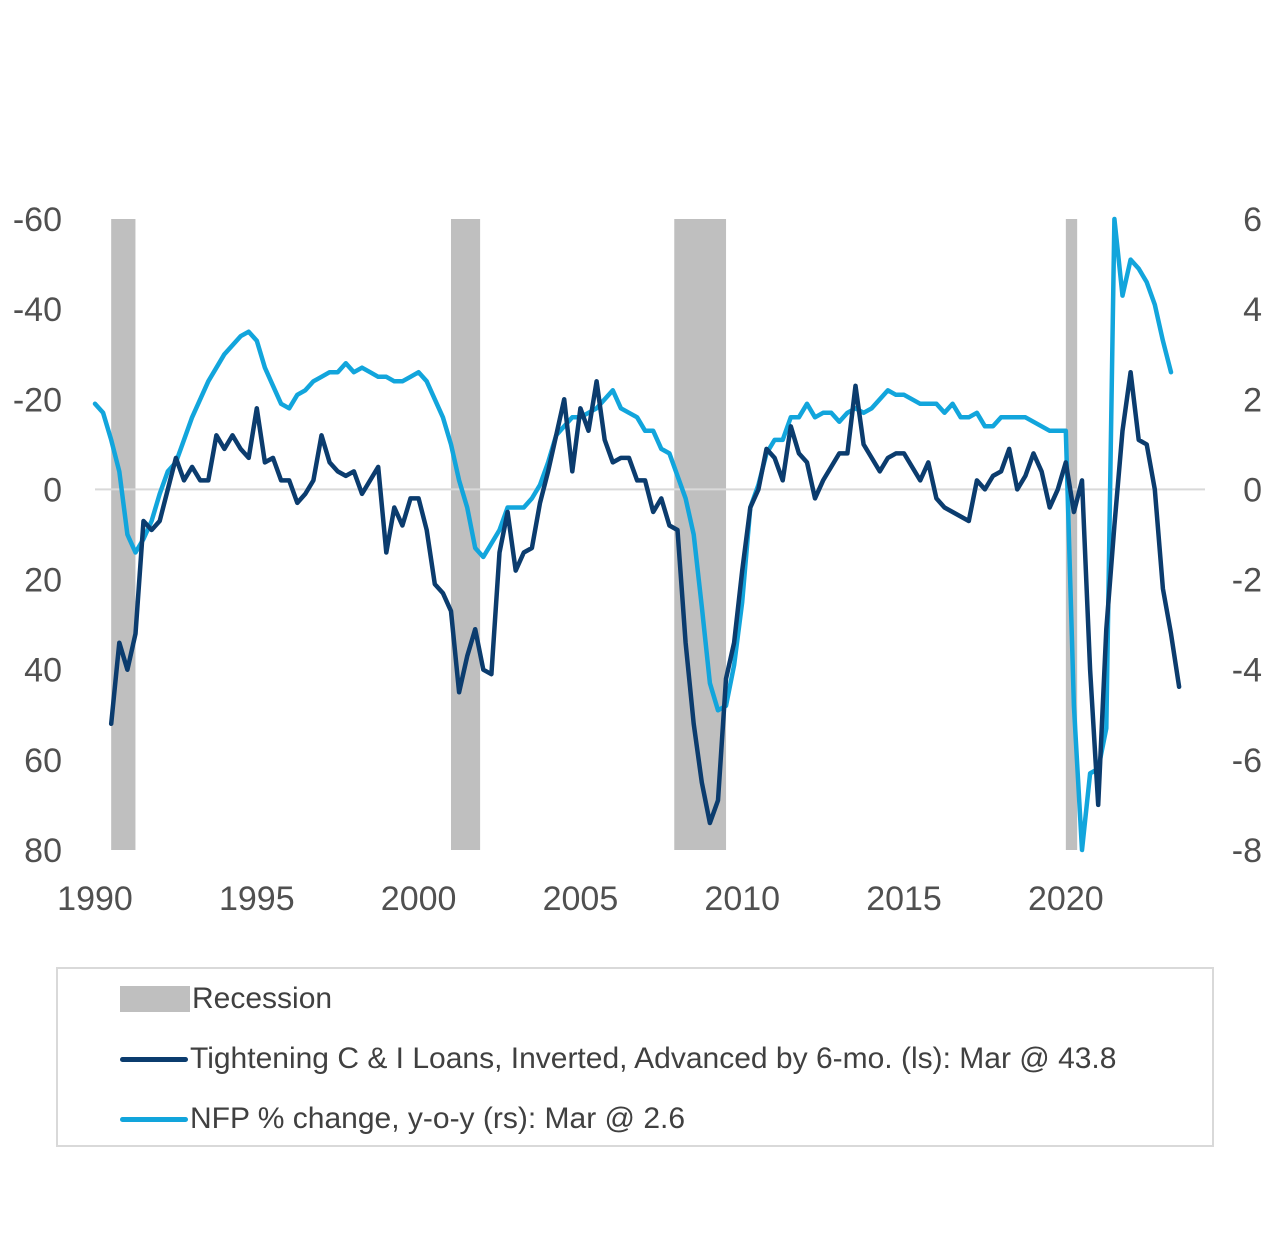 The image size is (1280, 1249). Describe the element at coordinates (904, 899) in the screenshot. I see `x-tick-label: 2015` at that location.